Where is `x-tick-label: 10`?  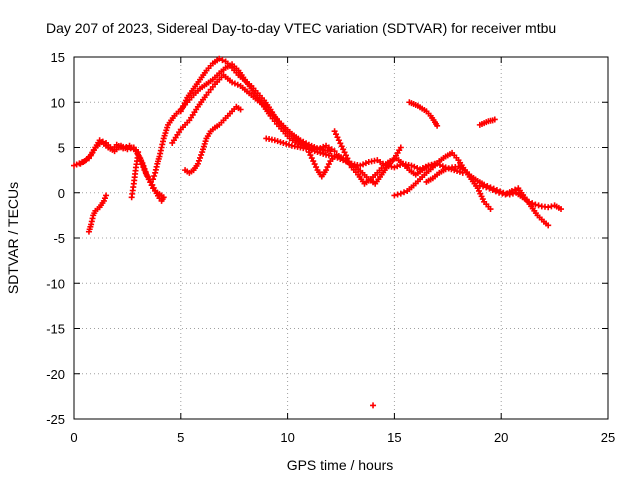 x-tick-label: 10 is located at coordinates (287, 437).